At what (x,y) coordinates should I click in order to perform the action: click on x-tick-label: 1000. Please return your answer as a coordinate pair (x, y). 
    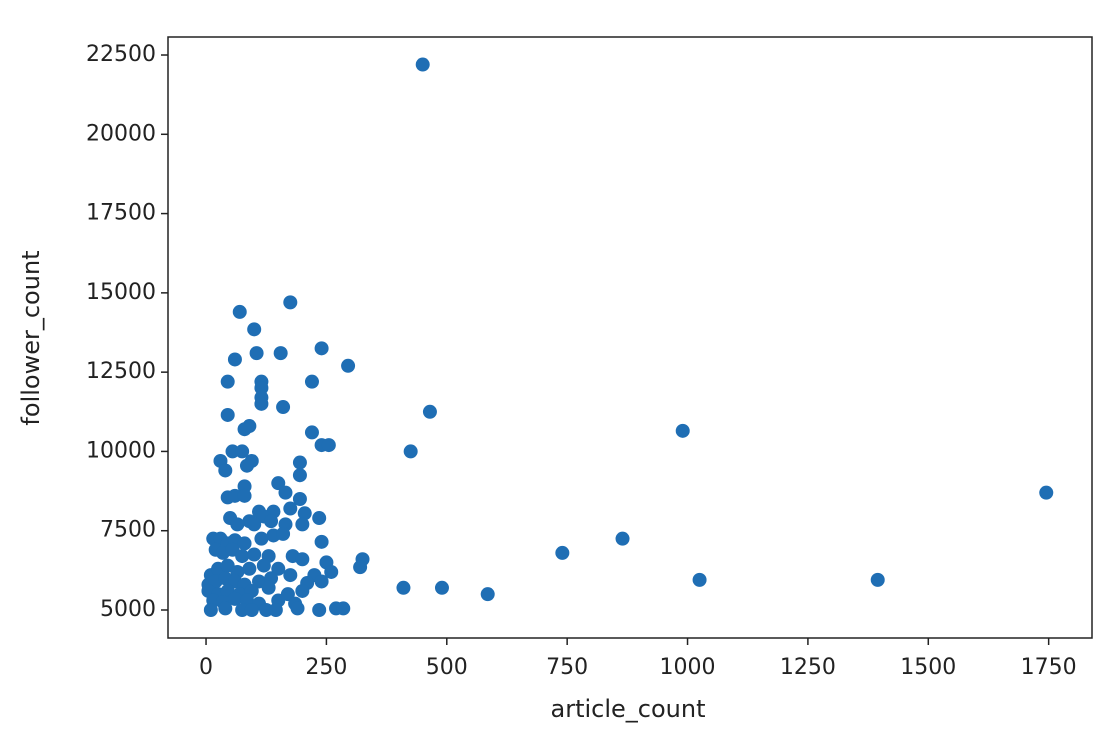
    Looking at the image, I should click on (688, 667).